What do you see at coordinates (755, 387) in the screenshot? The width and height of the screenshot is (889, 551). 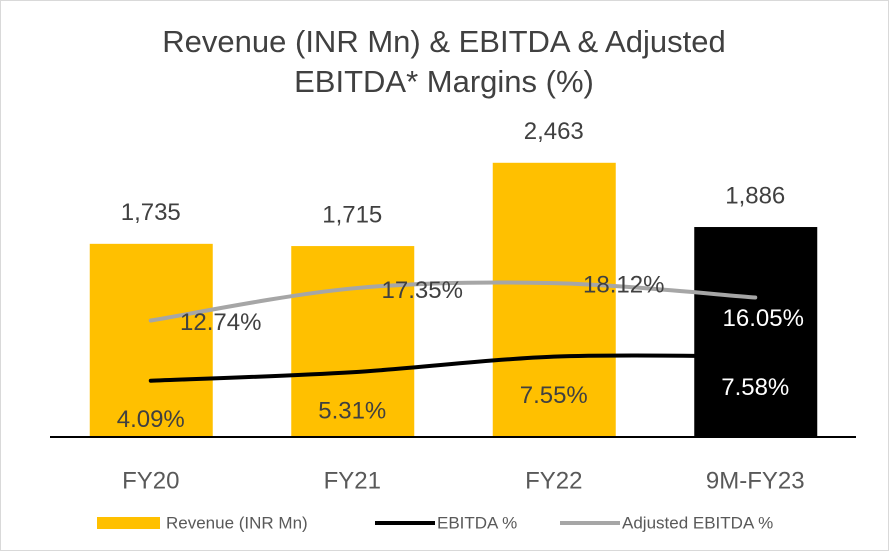 I see `data-label: 7.58%` at bounding box center [755, 387].